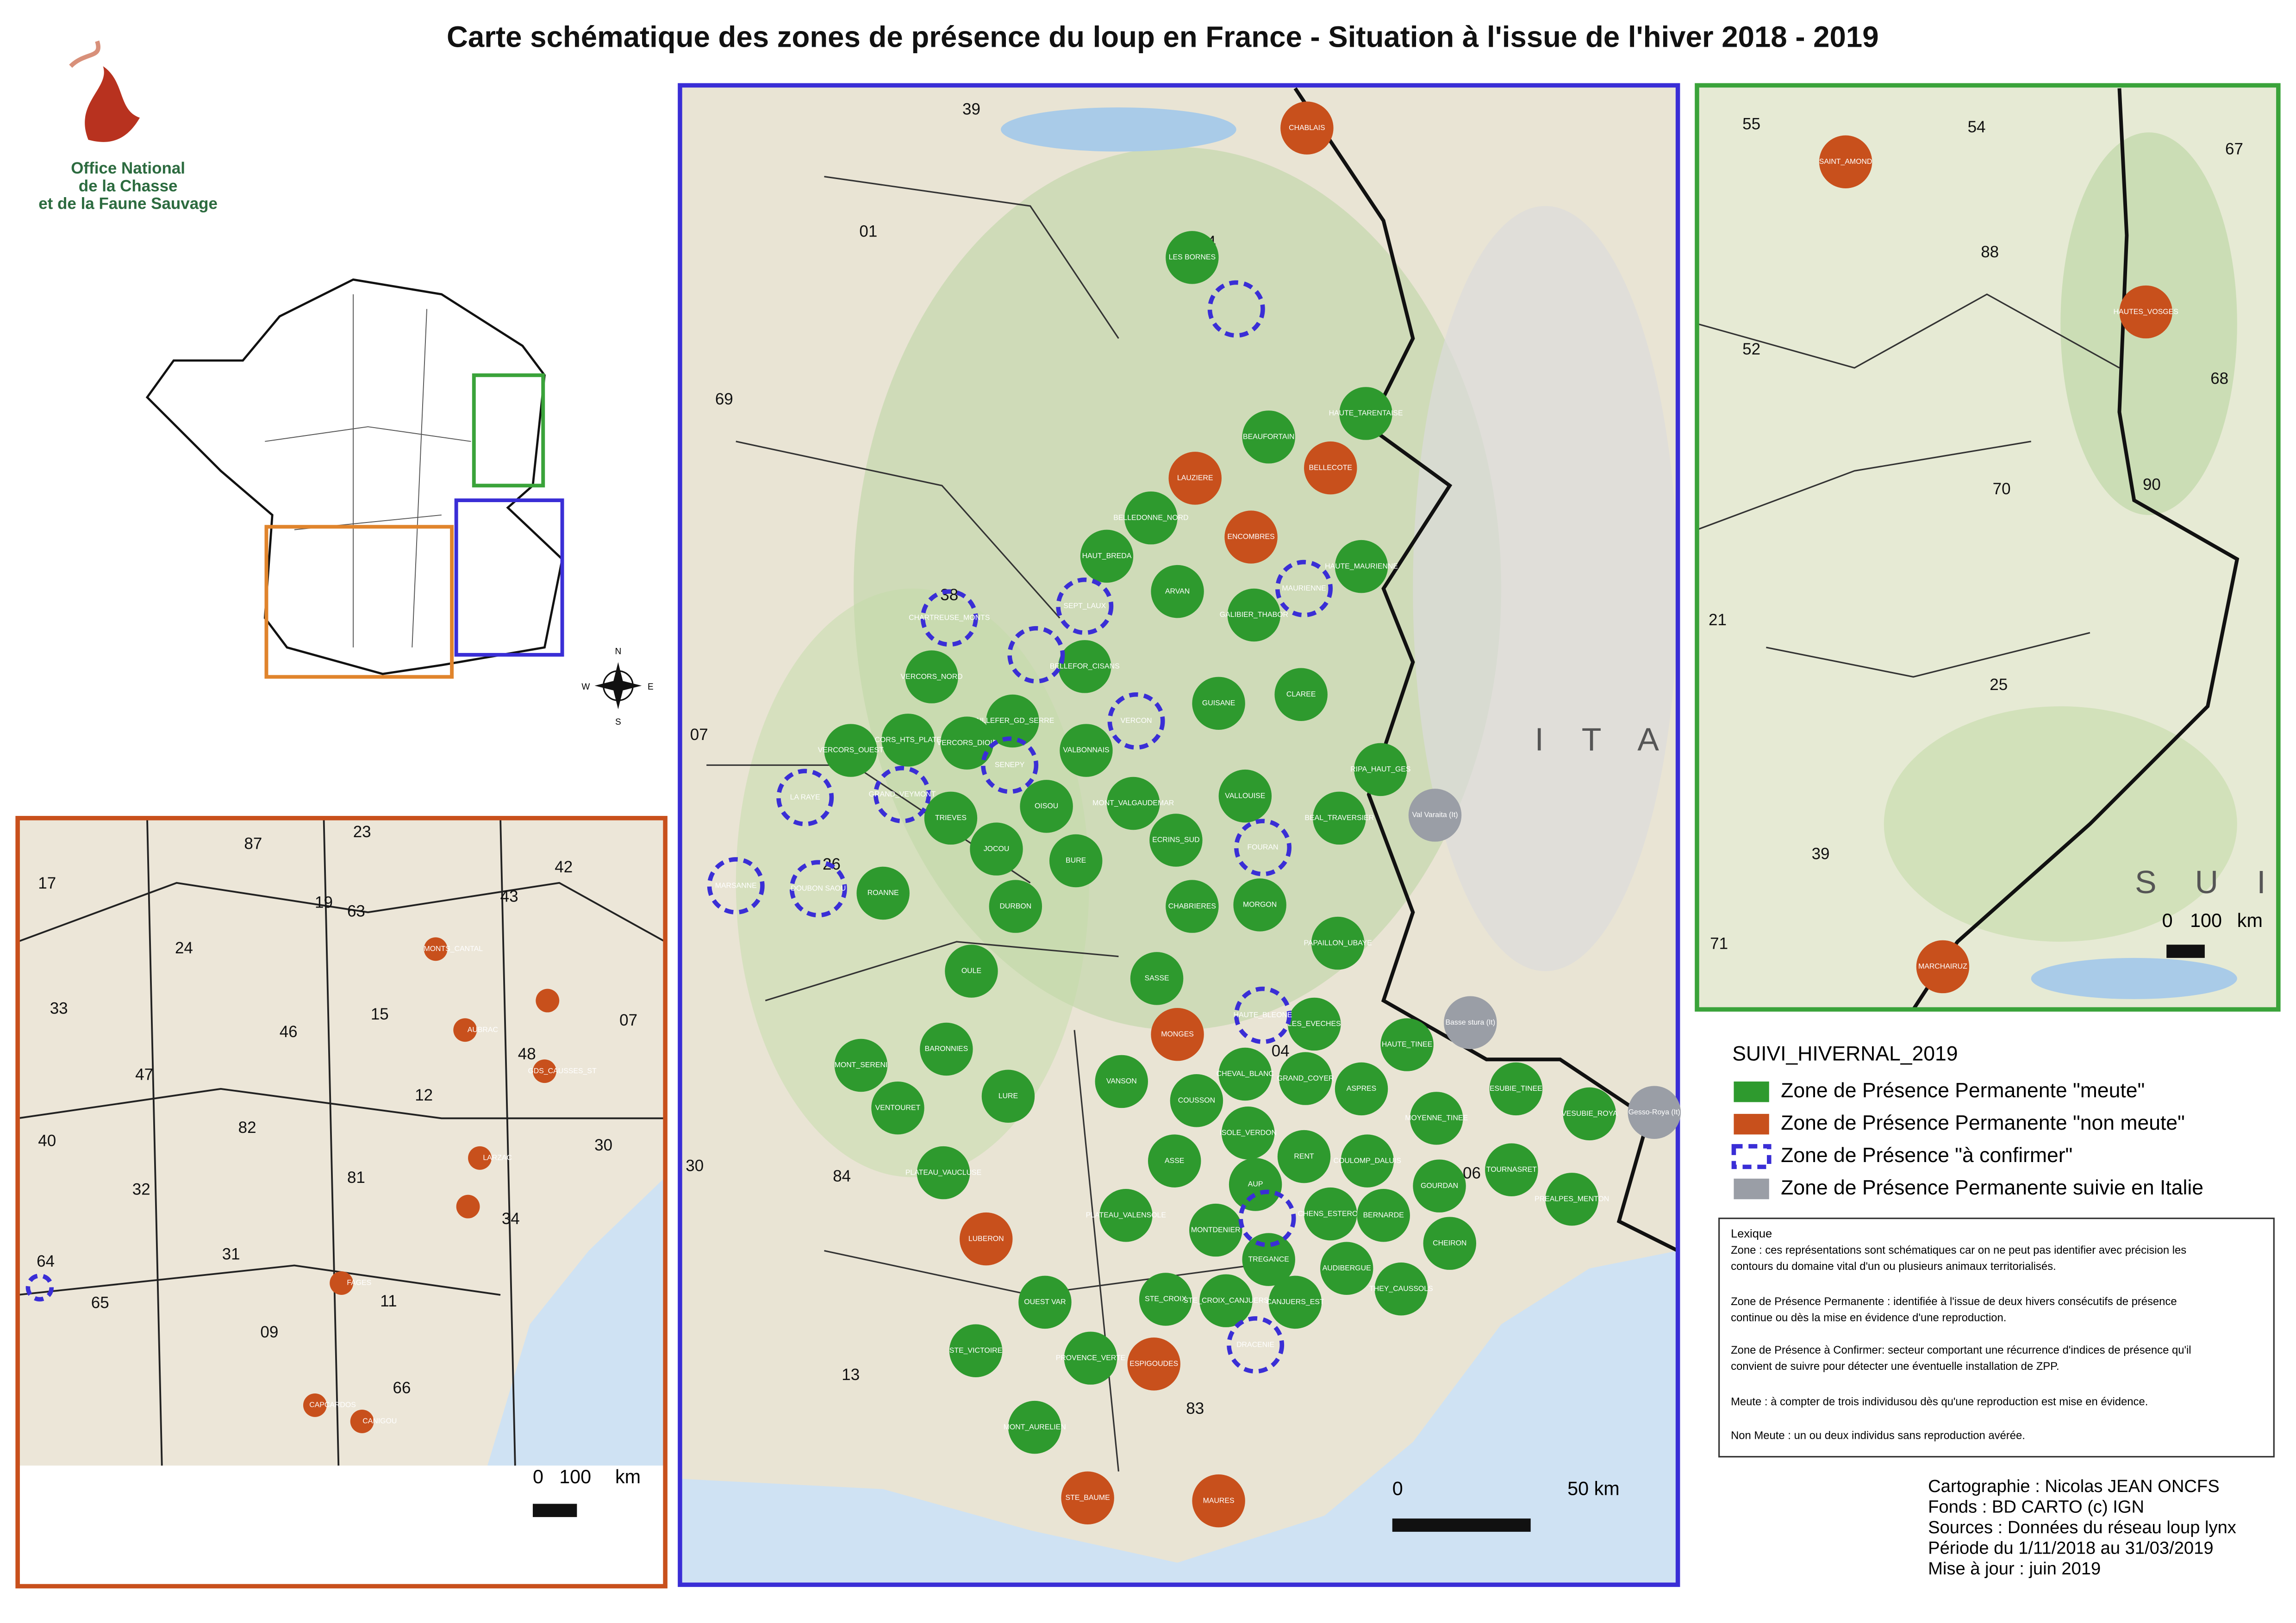 The image size is (2296, 1623). Describe the element at coordinates (1175, 840) in the screenshot. I see `zone-label: ECRINS_SUD` at that location.